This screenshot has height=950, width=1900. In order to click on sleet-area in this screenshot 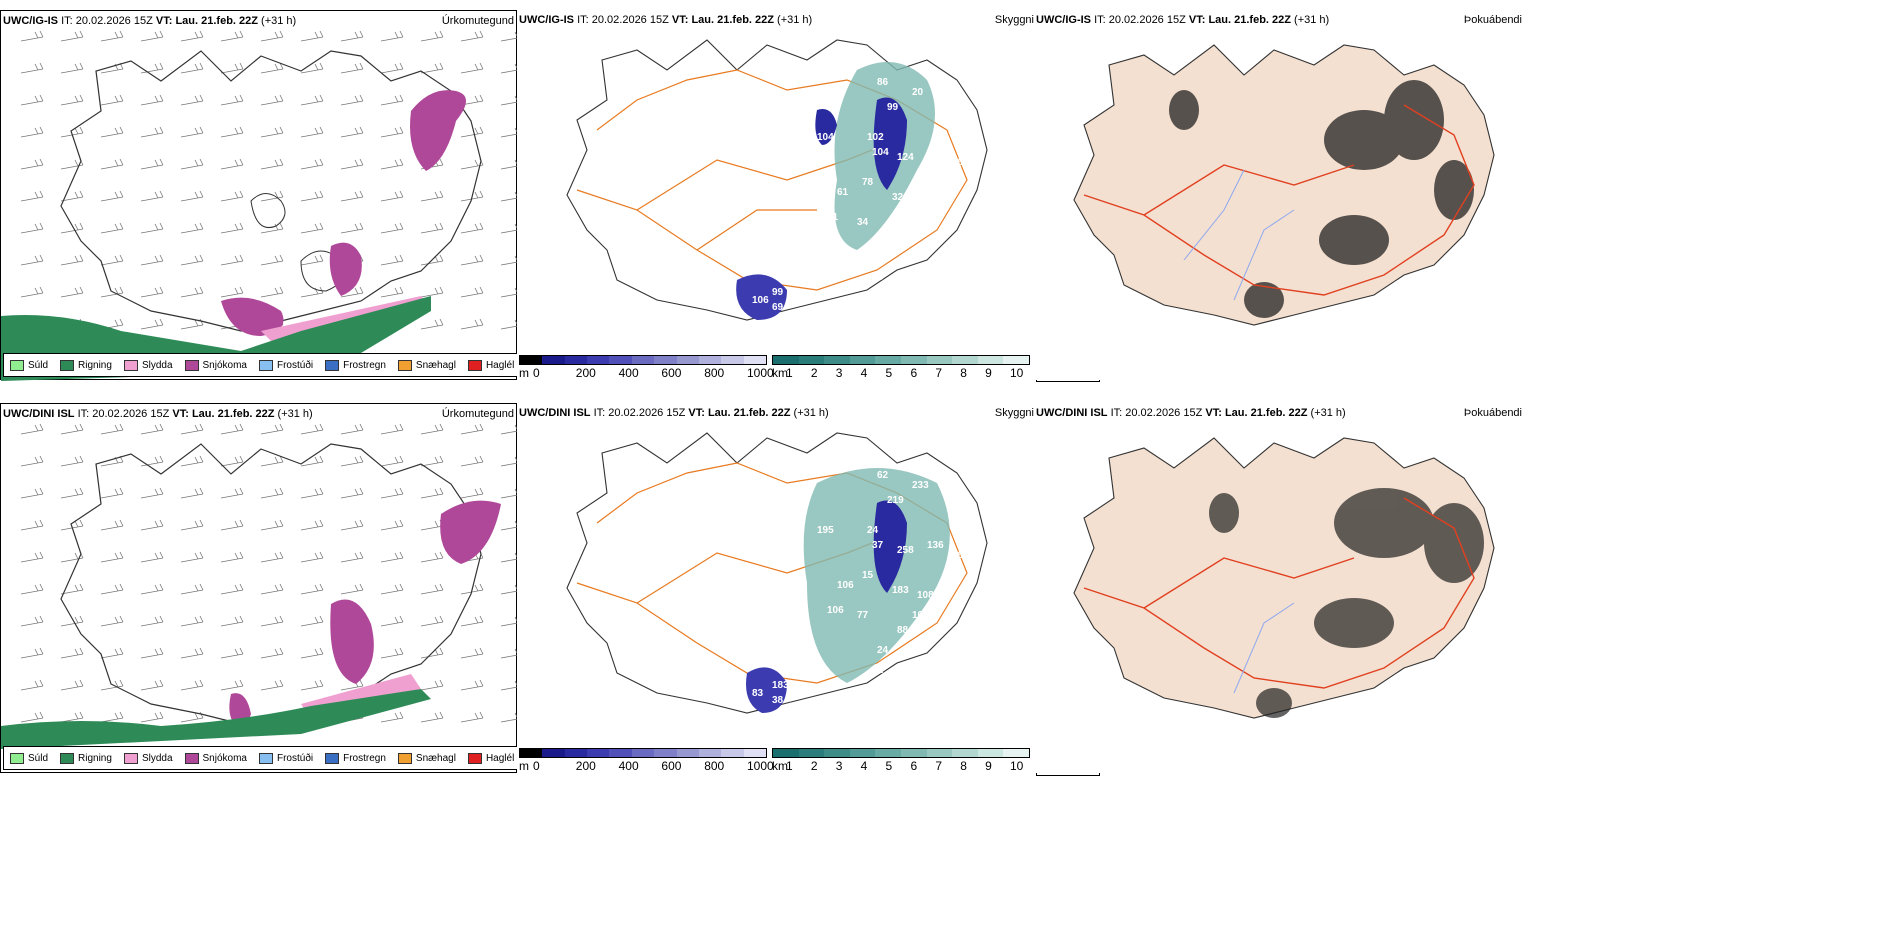, I will do `click(346, 318)`.